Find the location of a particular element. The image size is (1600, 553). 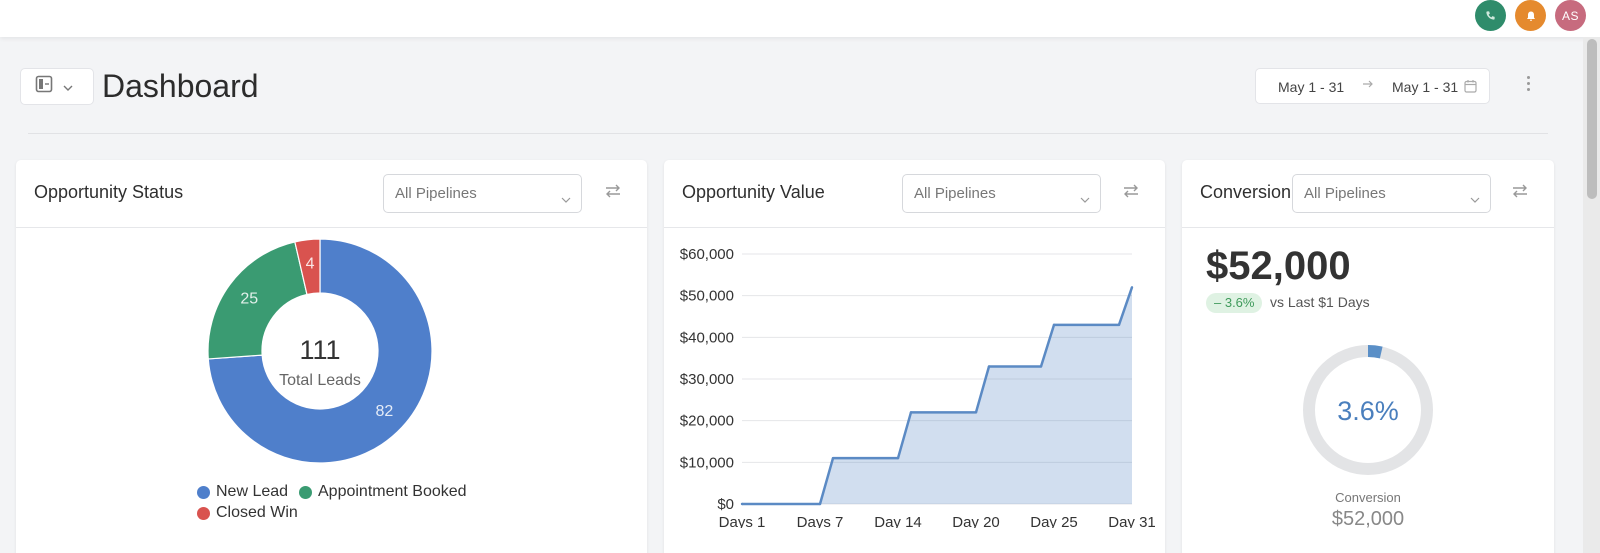

conversion-gauge: 3.6% is located at coordinates (1368, 410).